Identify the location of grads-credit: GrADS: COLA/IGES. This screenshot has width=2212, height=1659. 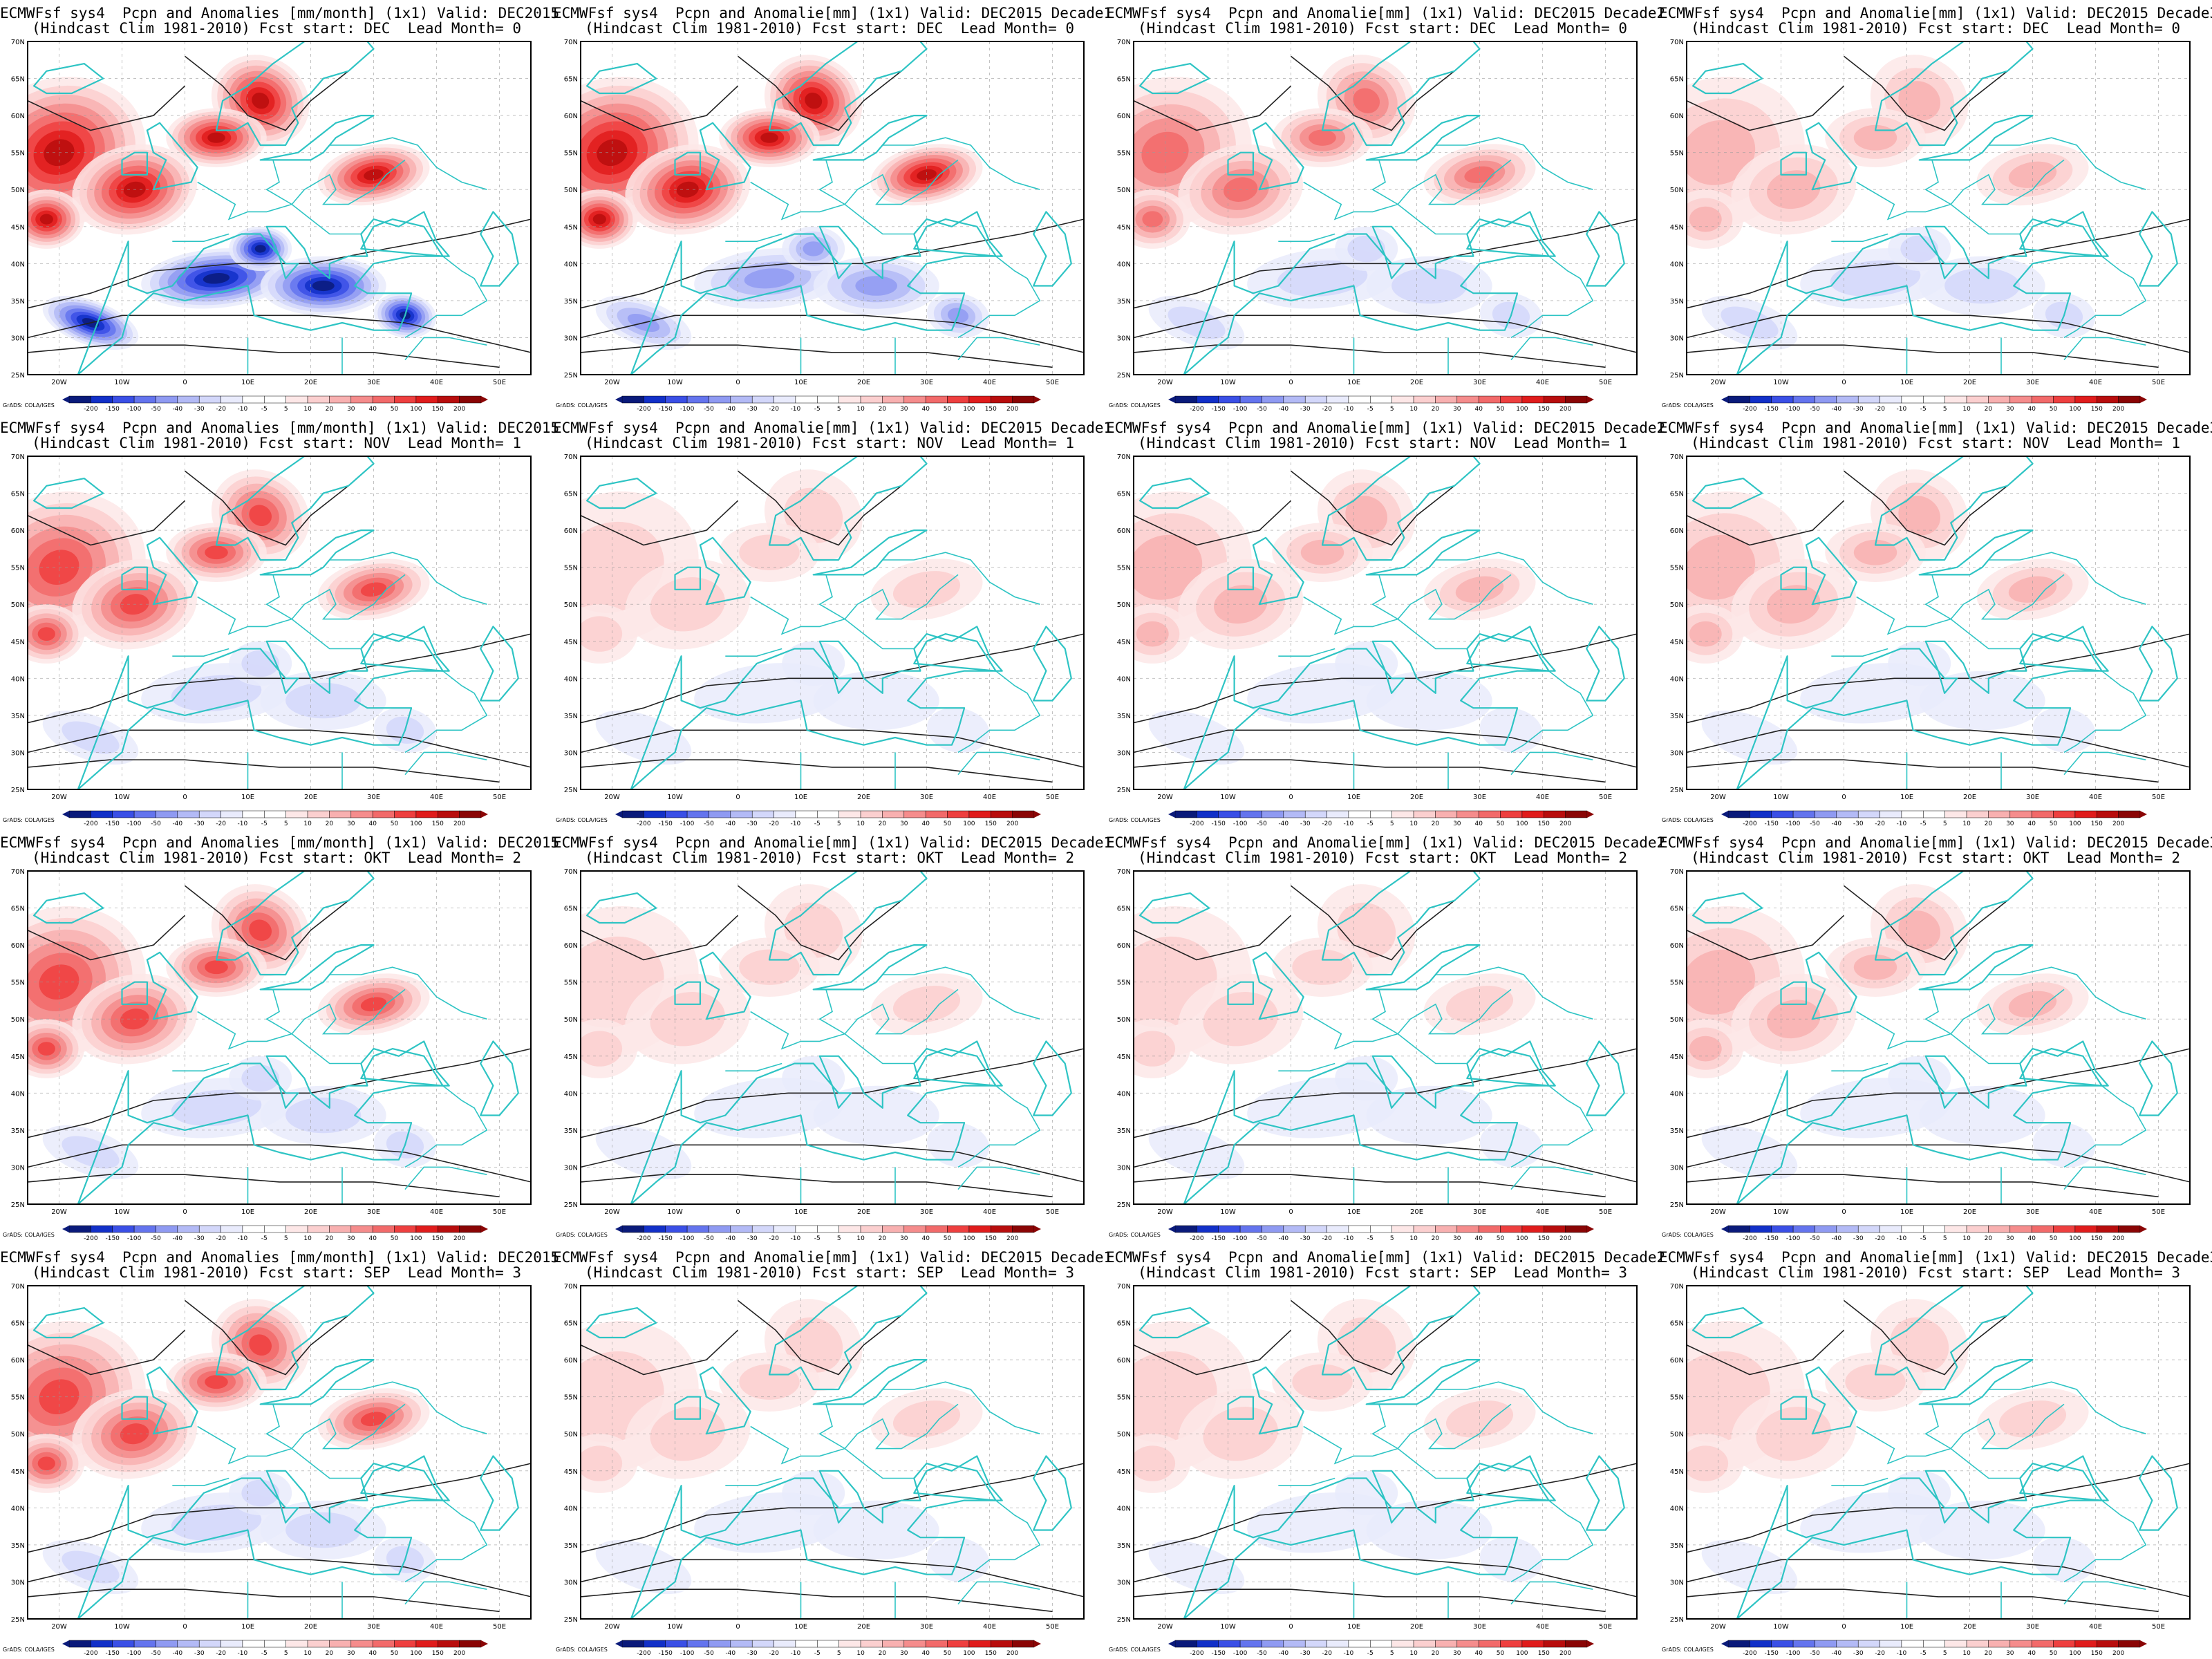
(582, 1235).